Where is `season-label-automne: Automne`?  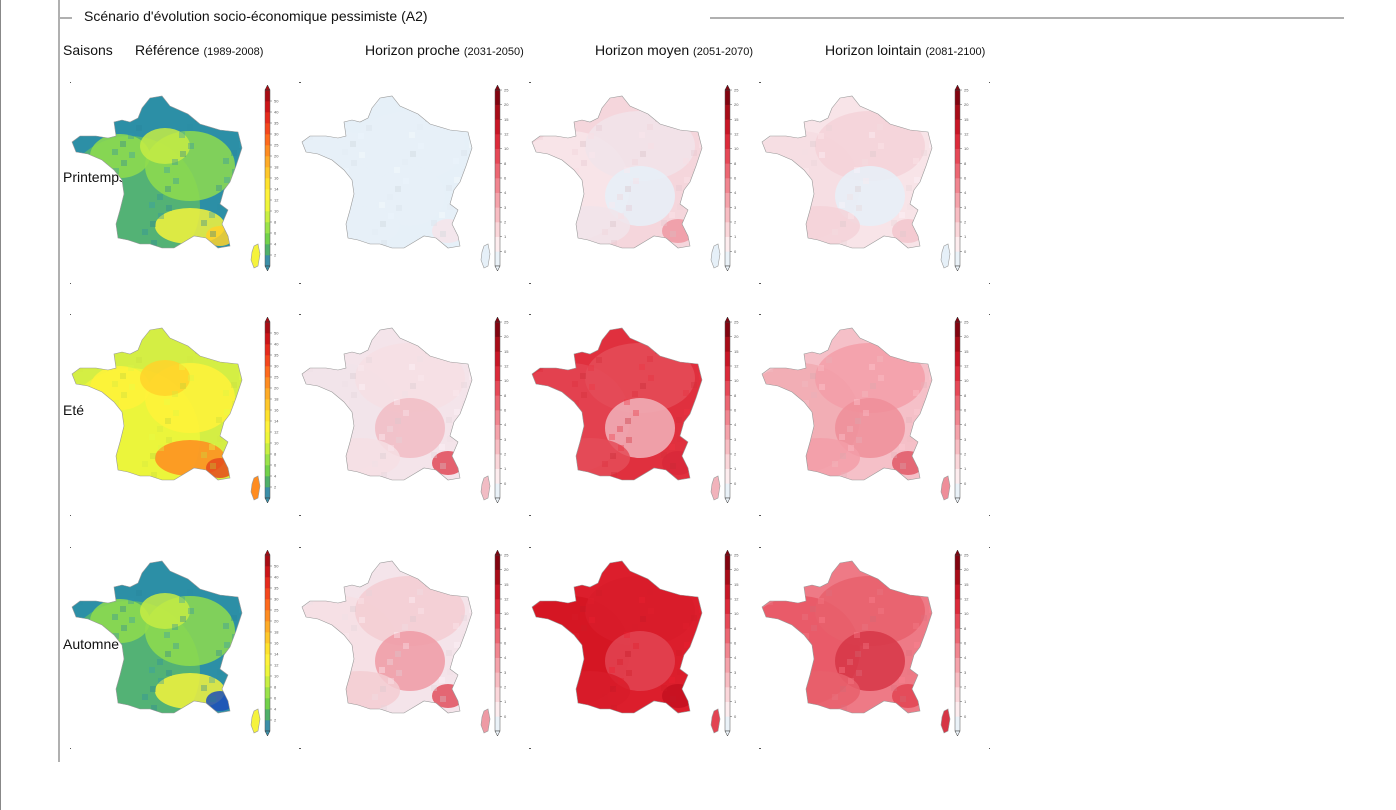
season-label-automne: Automne is located at coordinates (91, 644).